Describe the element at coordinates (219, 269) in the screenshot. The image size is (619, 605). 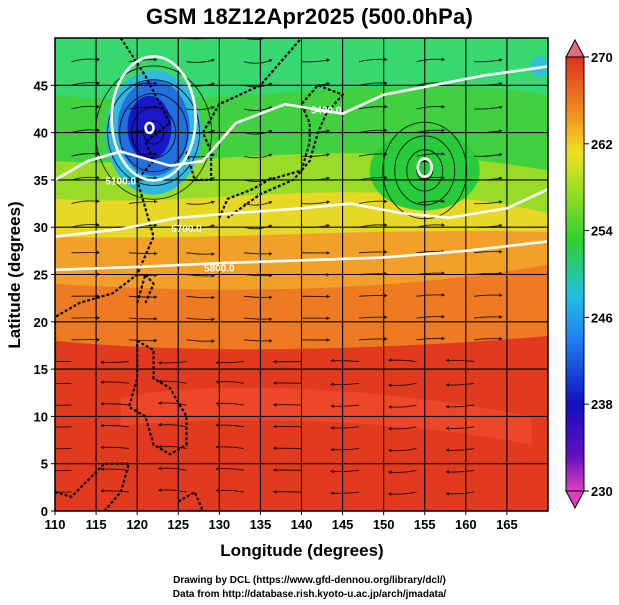
I see `contour-label: 5800.0` at that location.